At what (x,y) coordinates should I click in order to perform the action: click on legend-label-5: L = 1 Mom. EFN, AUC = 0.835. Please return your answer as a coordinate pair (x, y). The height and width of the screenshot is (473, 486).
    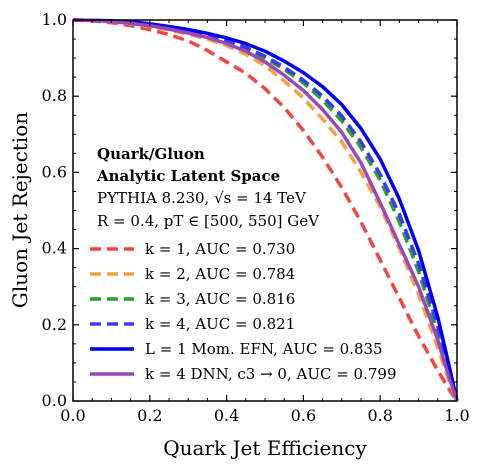
    Looking at the image, I should click on (264, 349).